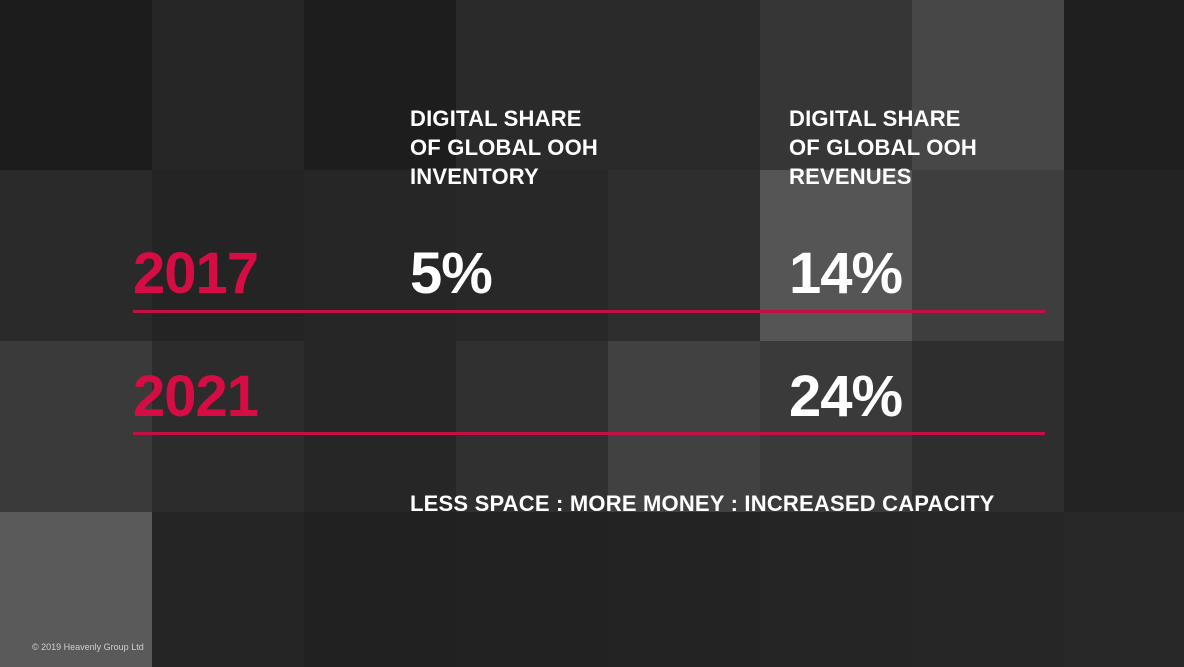 This screenshot has width=1184, height=667. What do you see at coordinates (451, 273) in the screenshot?
I see `inventory-2017-value: 5%` at bounding box center [451, 273].